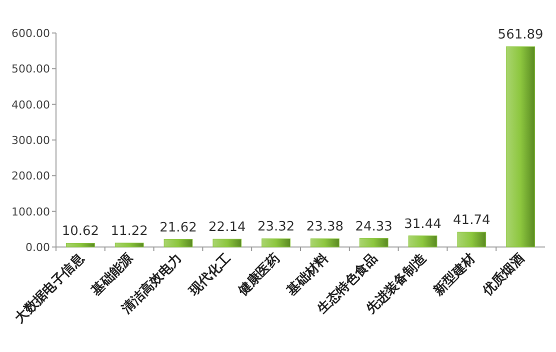 The height and width of the screenshot is (352, 556). What do you see at coordinates (178, 228) in the screenshot?
I see `data-label: 21.62` at bounding box center [178, 228].